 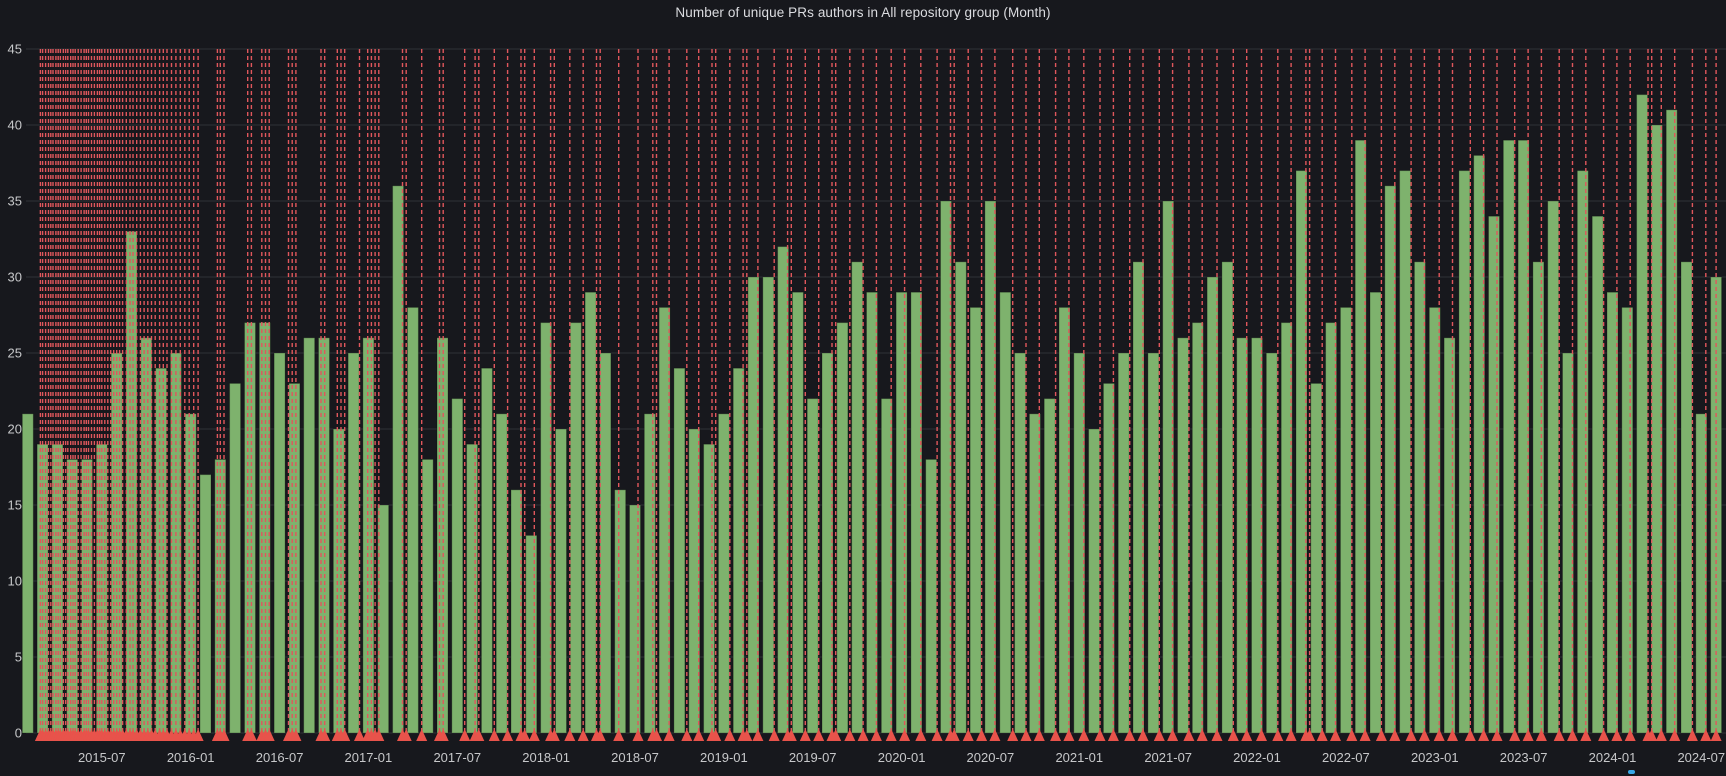 I want to click on bar-2023-05: 2023-05: 34, so click(x=1494, y=474).